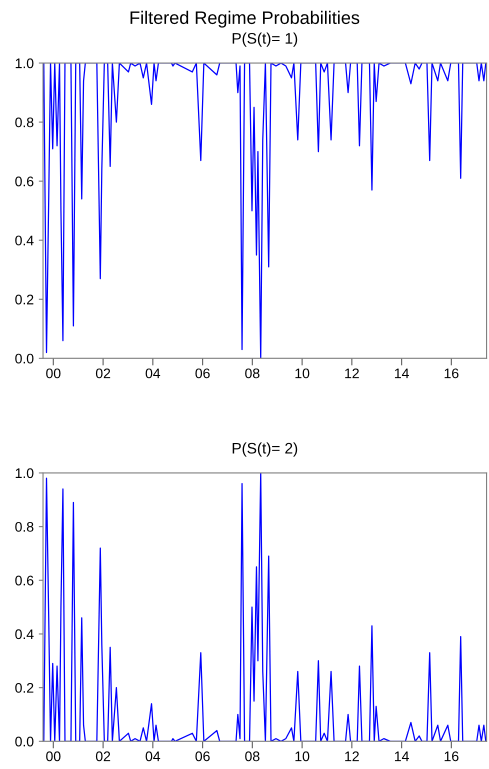 The height and width of the screenshot is (769, 489). What do you see at coordinates (265, 449) in the screenshot?
I see `chart-subtitle: P(S(t)= 2)` at bounding box center [265, 449].